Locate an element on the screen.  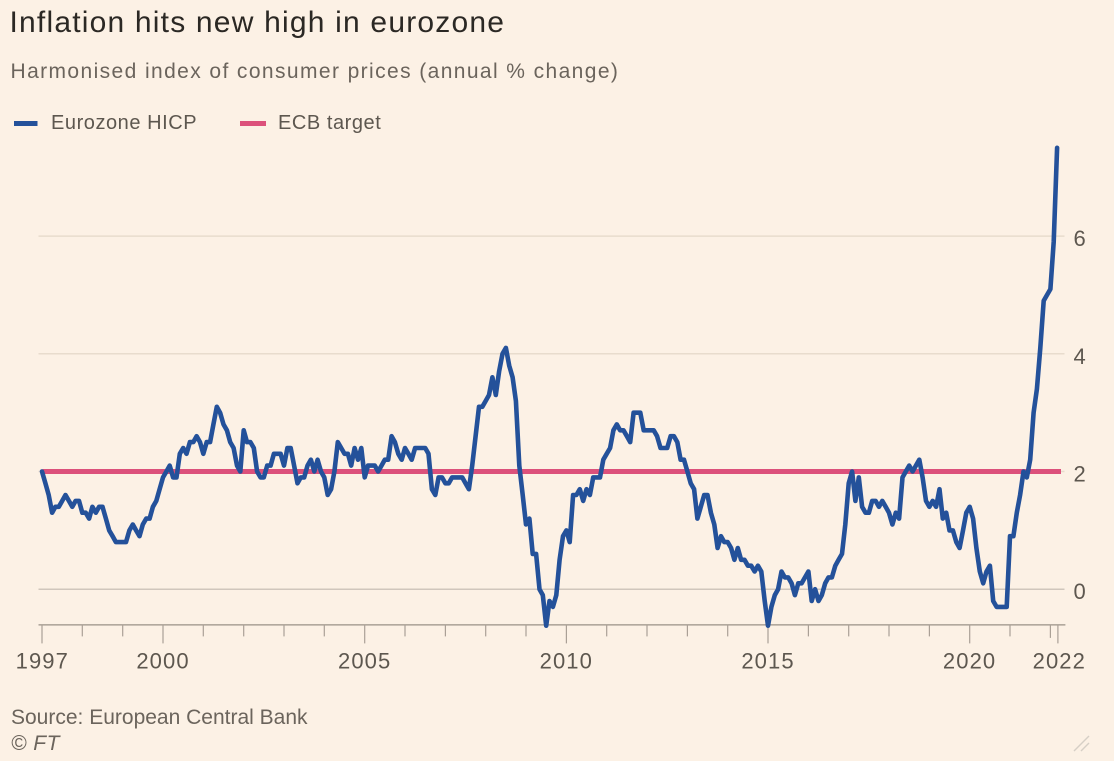
svg-text: 2020 is located at coordinates (969, 661).